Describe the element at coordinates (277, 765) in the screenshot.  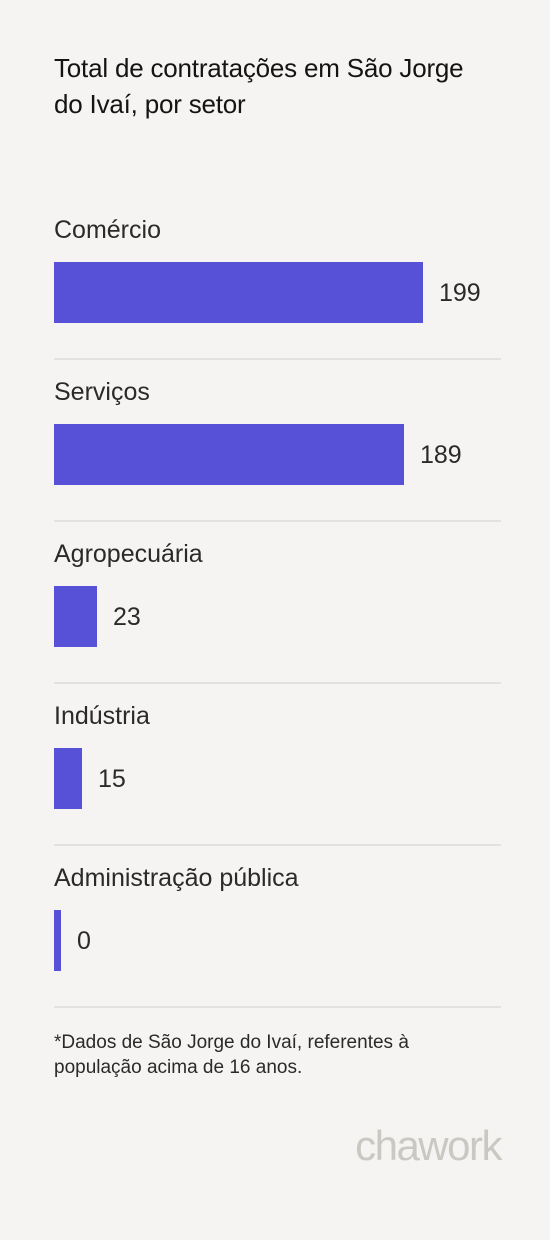
I see `bar-row: Indústria 15` at that location.